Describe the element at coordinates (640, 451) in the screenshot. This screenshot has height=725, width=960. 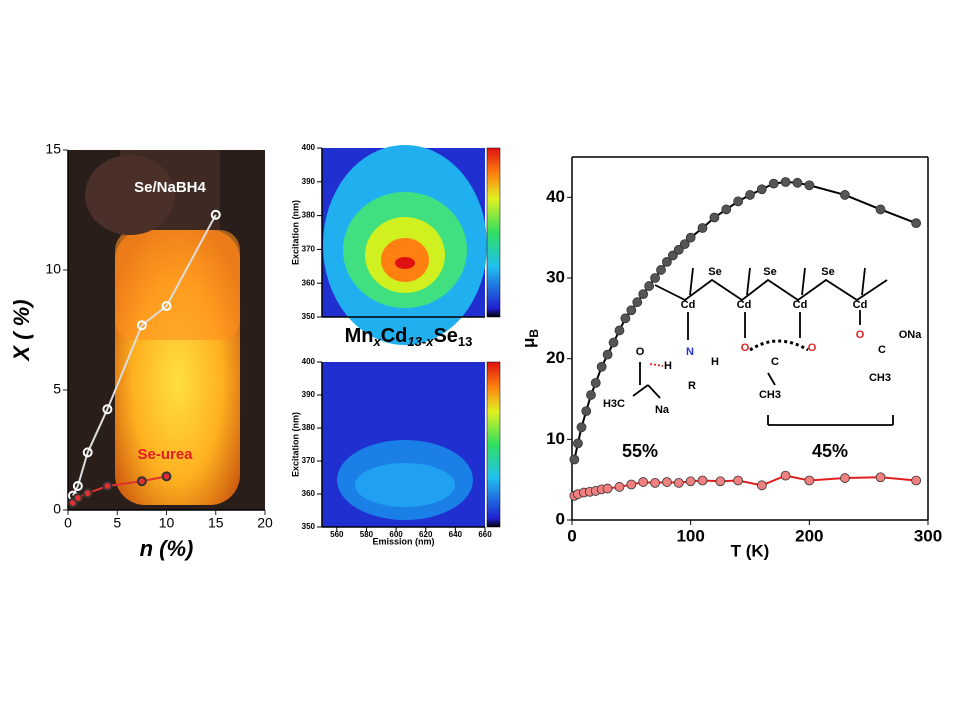
I see `annotation: 55%` at that location.